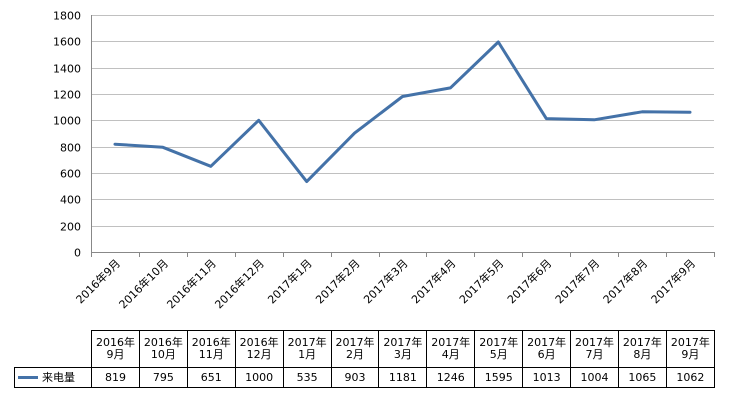  I want to click on y-tick-label: 1800, so click(67, 16).